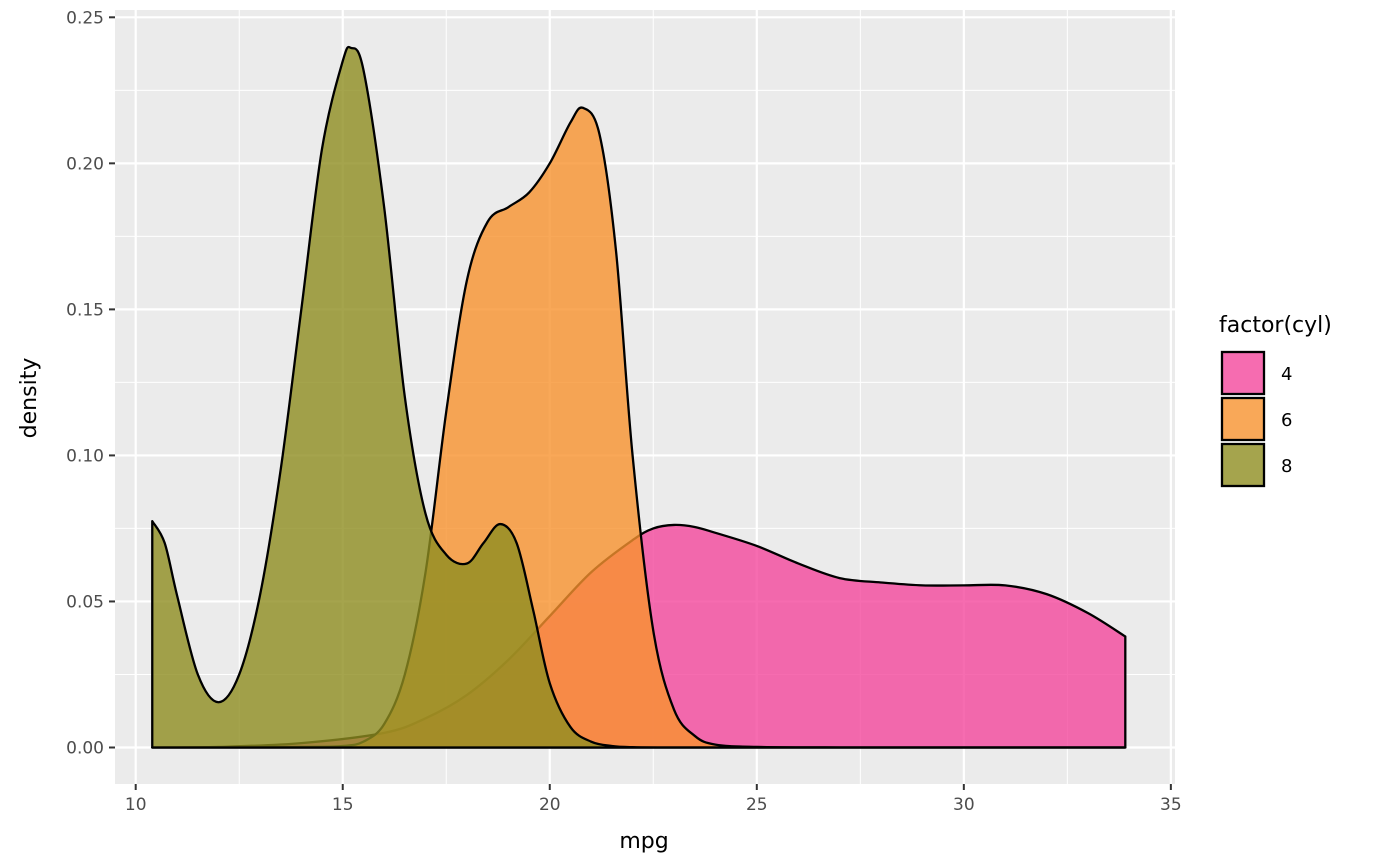 The width and height of the screenshot is (1400, 866). Describe the element at coordinates (1171, 805) in the screenshot. I see `x-tick-label: 35` at that location.